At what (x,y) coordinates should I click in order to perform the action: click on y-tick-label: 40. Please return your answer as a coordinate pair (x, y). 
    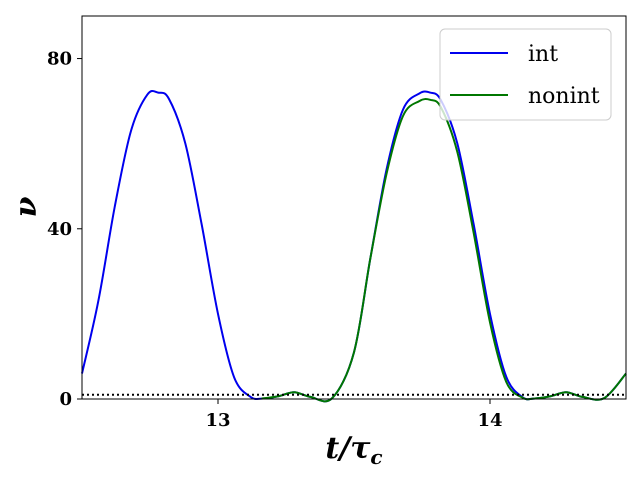
    Looking at the image, I should click on (59, 229).